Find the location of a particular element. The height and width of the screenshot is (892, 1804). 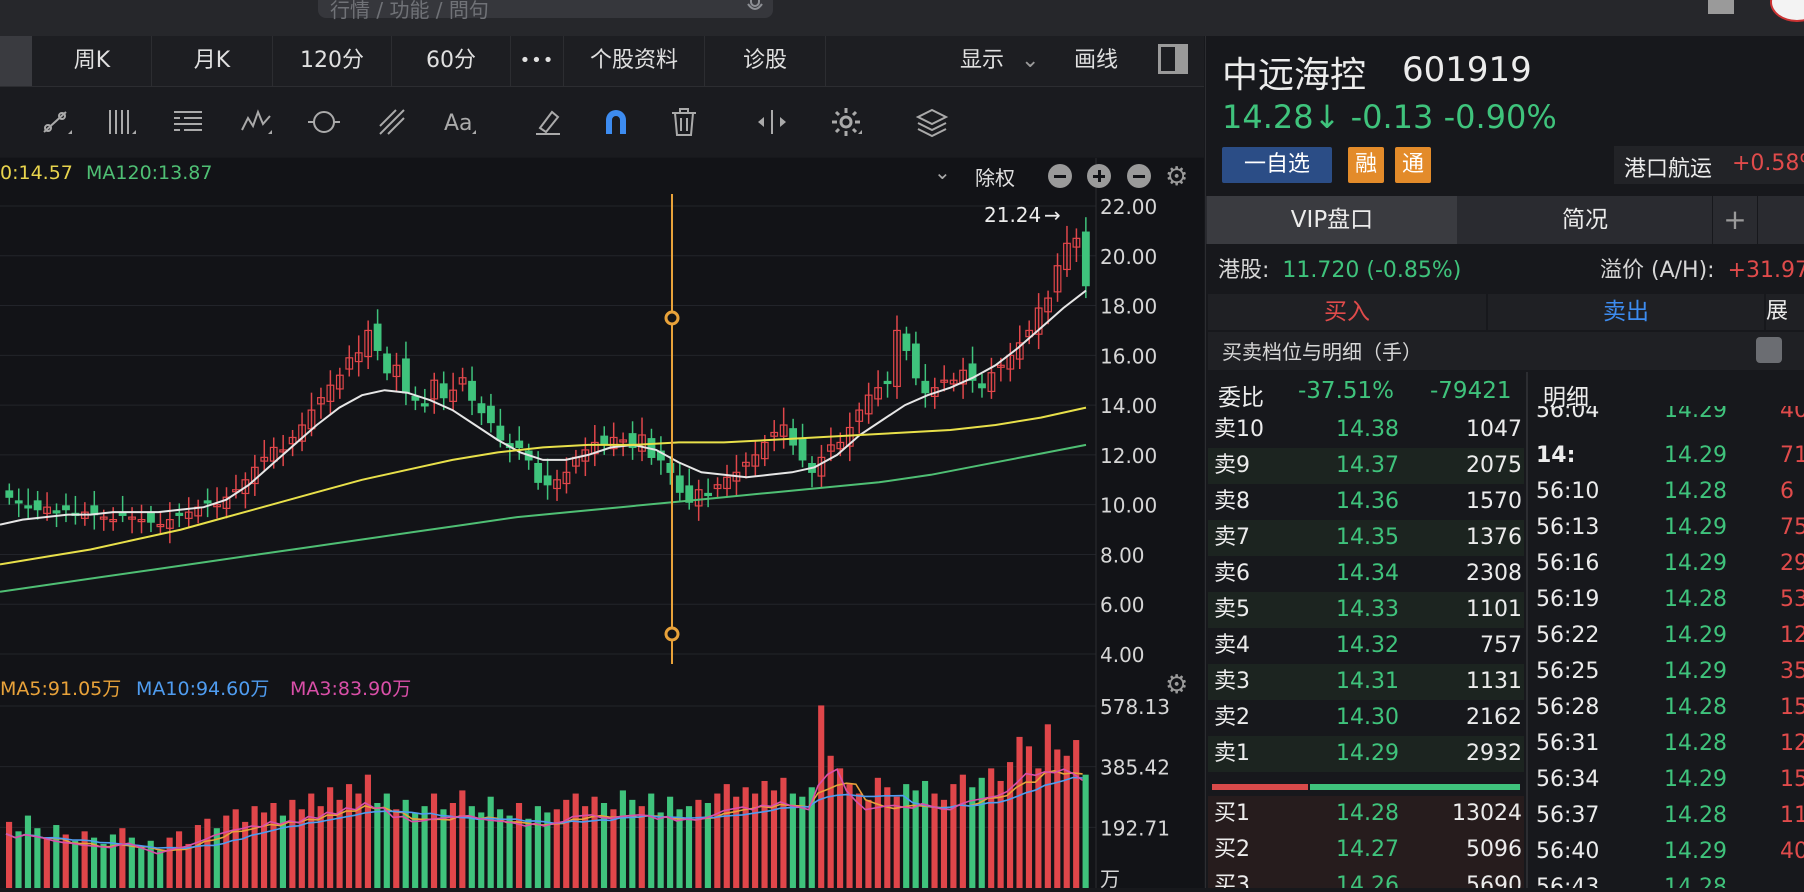

ask-price: 14.30 is located at coordinates (1367, 717).